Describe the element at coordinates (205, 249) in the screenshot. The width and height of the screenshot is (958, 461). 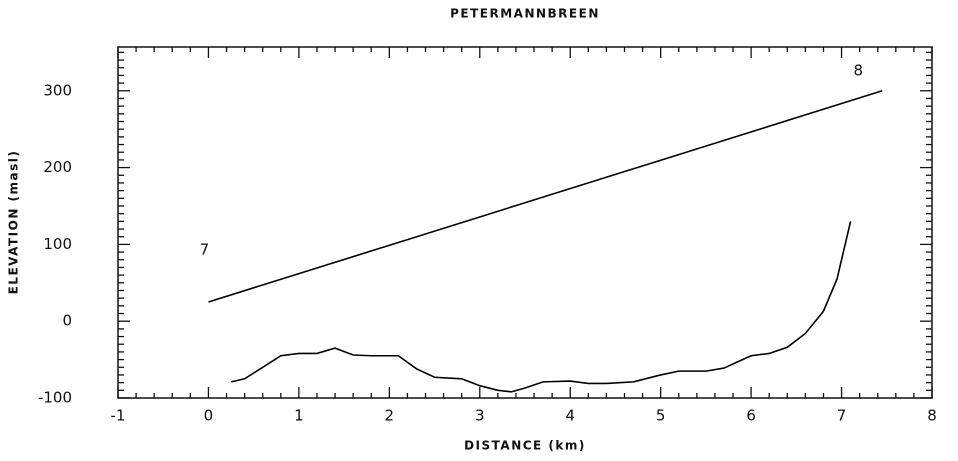
I see `annotation: 7` at that location.